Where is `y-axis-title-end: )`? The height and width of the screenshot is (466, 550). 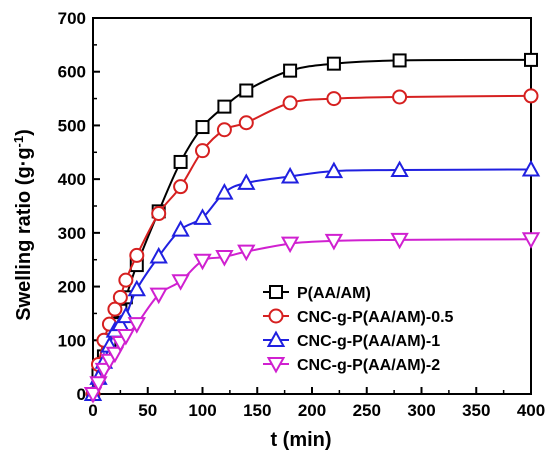
y-axis-title-end: ) is located at coordinates (24, 132).